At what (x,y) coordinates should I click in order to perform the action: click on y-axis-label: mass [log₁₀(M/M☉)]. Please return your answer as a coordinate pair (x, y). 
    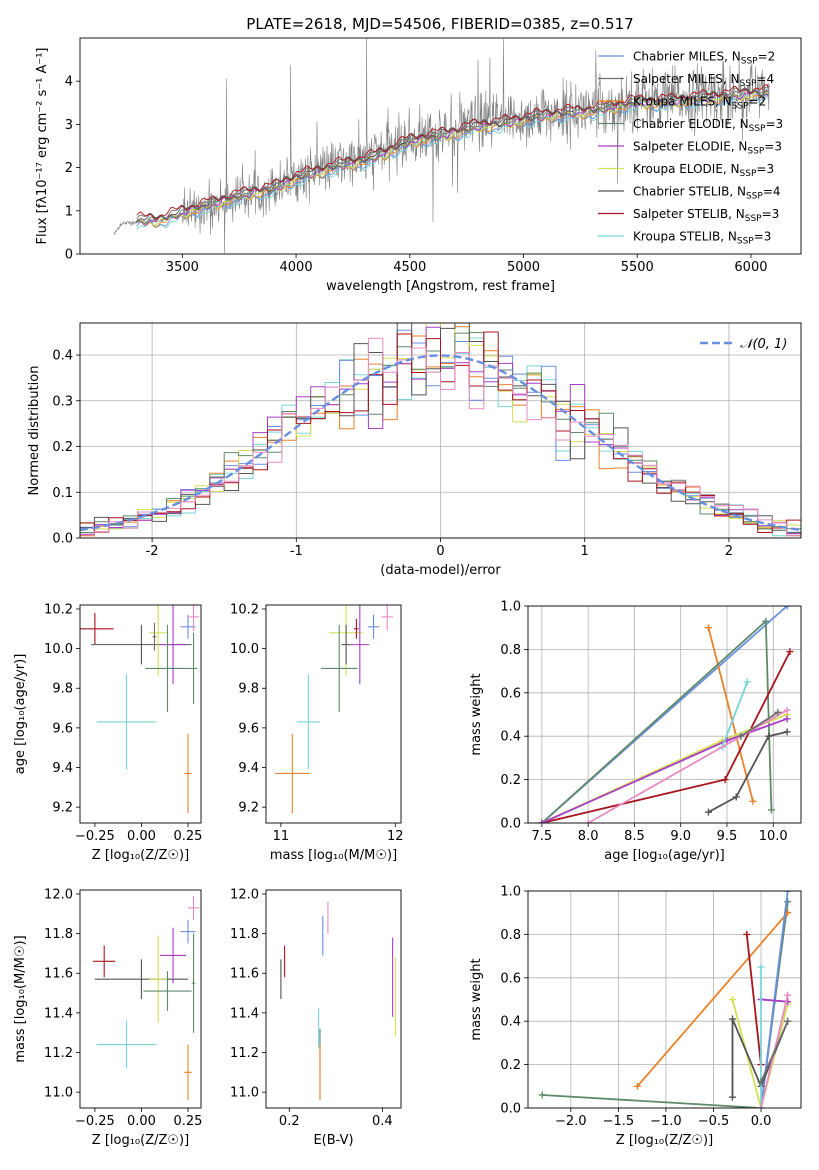
    Looking at the image, I should click on (20, 998).